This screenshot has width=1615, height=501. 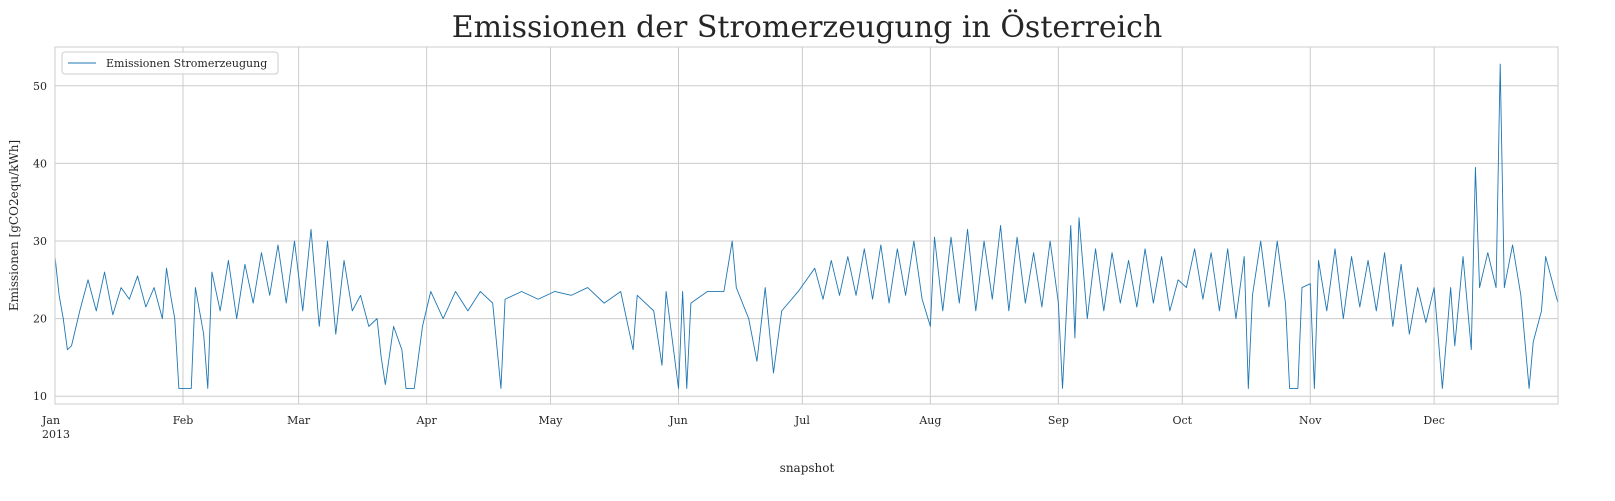 I want to click on legend-entry-label: Emissionen Stromerzeugung, so click(x=186, y=63).